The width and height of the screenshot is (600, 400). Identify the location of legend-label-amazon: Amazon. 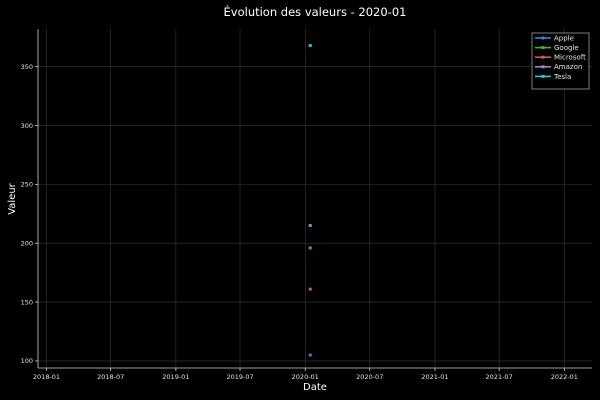
(568, 67).